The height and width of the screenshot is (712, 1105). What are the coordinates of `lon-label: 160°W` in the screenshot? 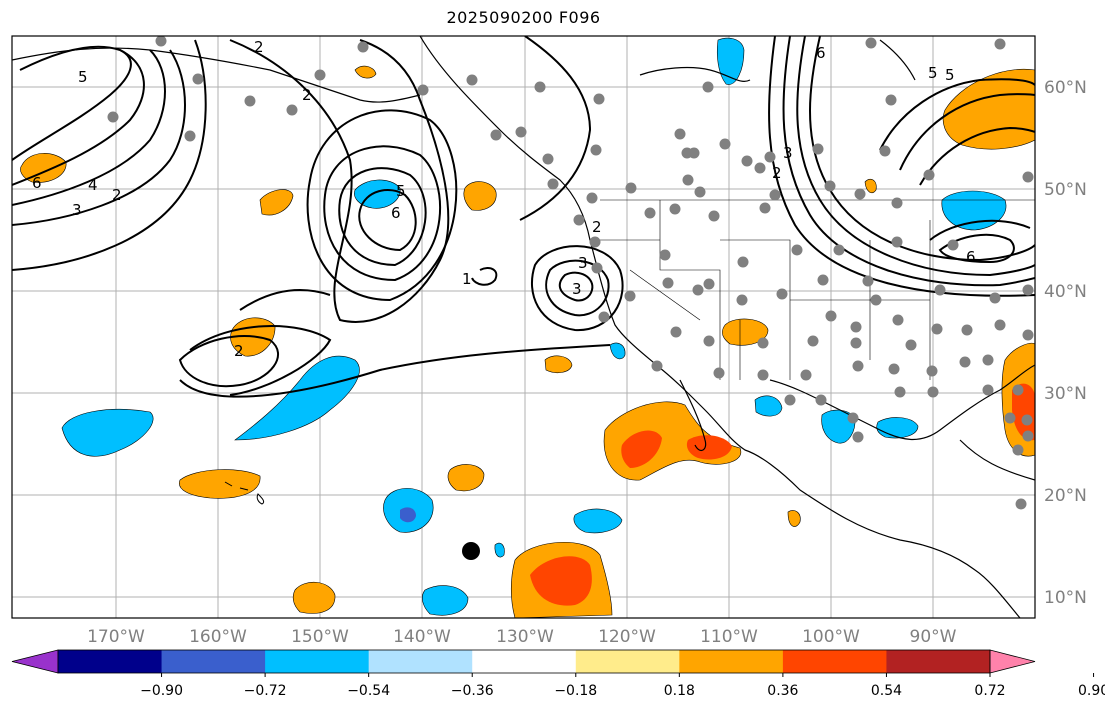 It's located at (218, 637).